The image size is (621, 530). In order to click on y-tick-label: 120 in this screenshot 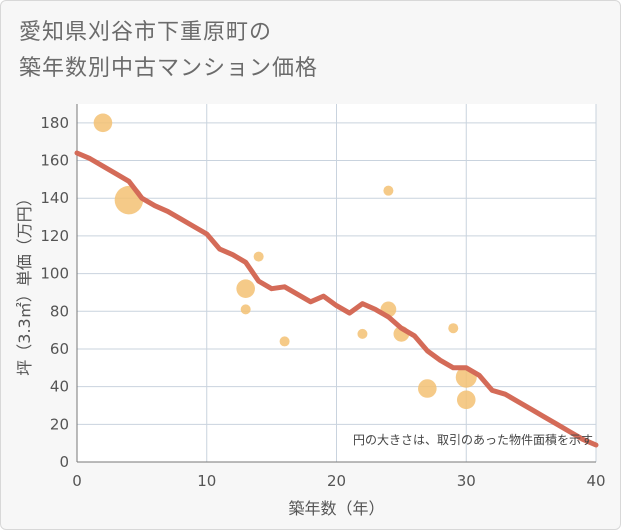, I will do `click(54, 236)`.